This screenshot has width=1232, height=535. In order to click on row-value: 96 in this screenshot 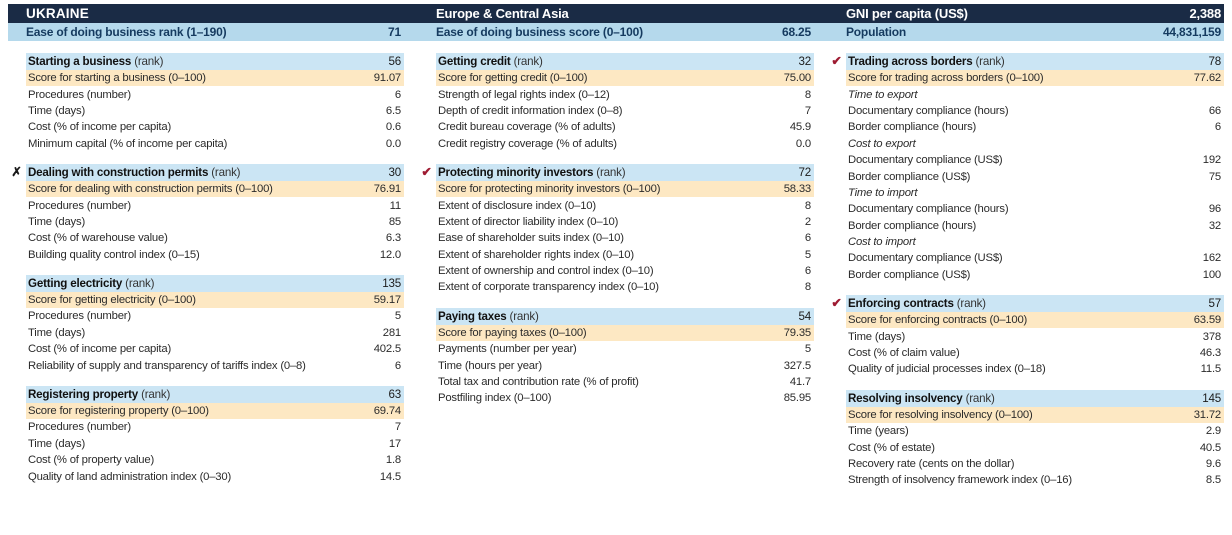, I will do `click(1214, 209)`.